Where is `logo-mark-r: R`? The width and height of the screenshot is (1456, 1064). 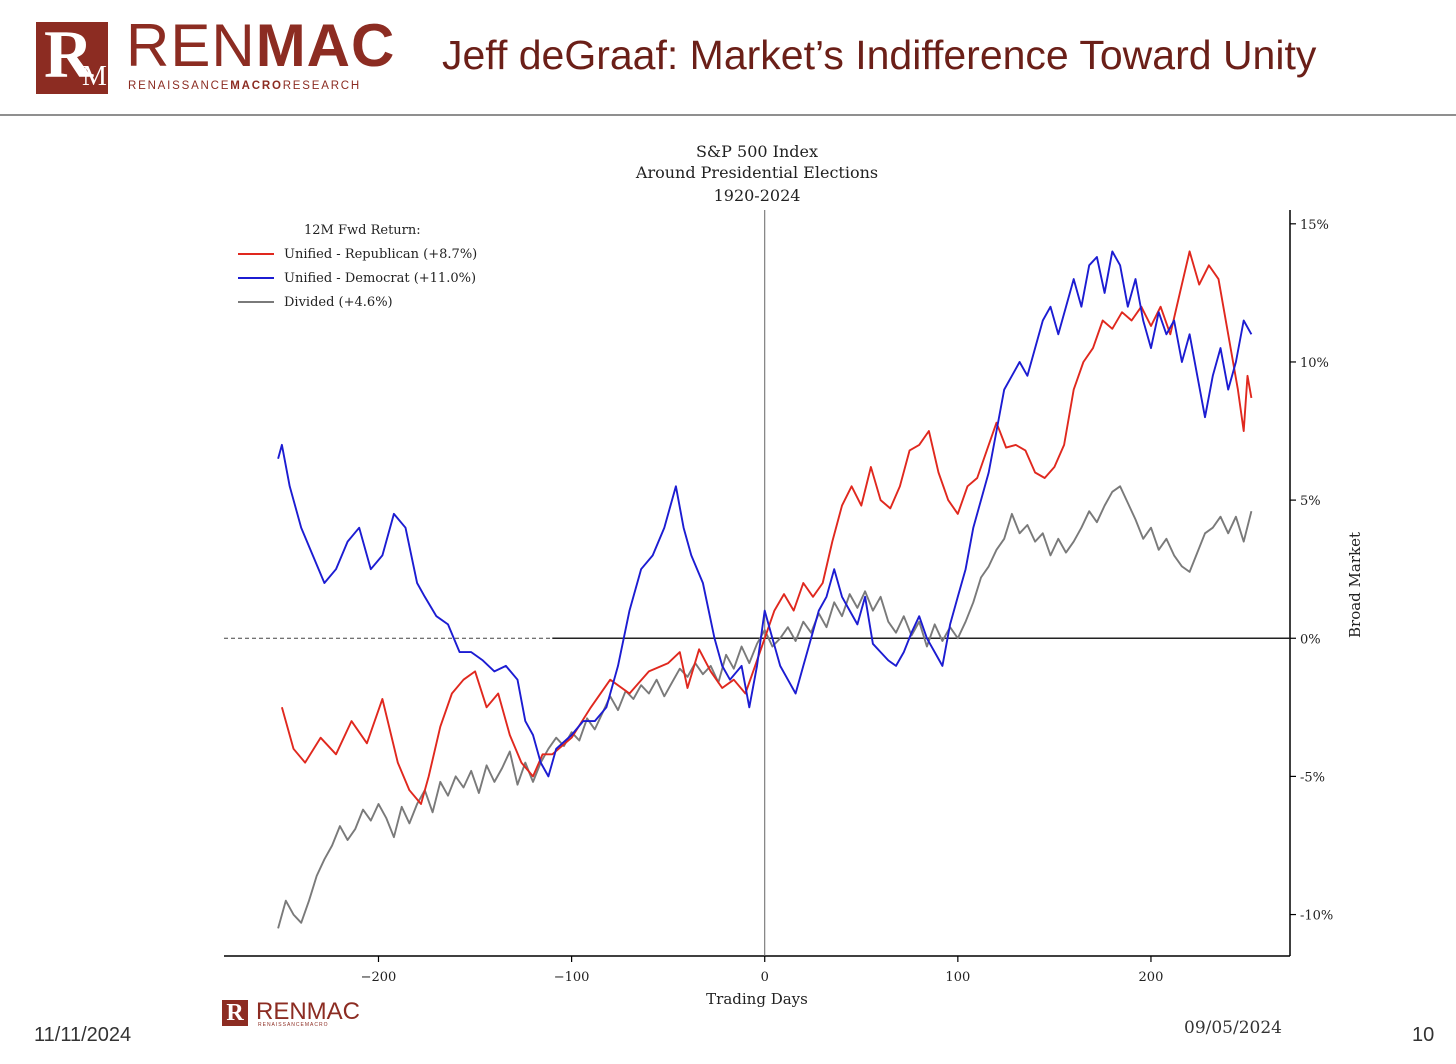
logo-mark-r: R is located at coordinates (69, 54).